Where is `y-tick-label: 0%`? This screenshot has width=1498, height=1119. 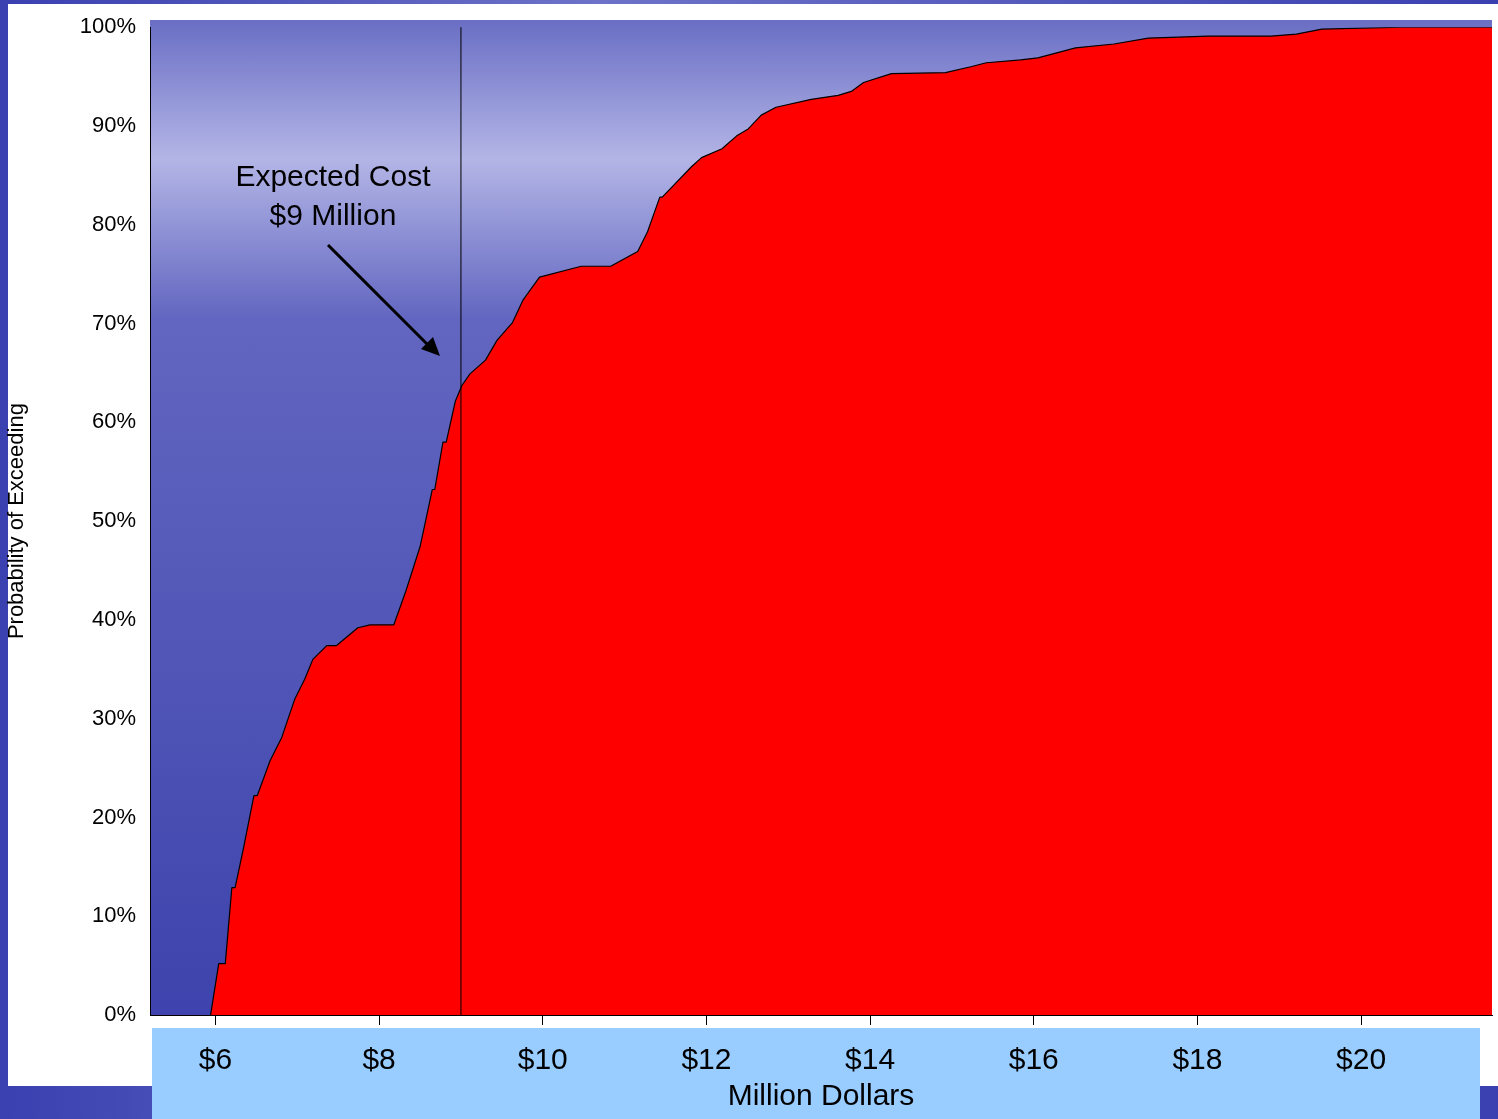 y-tick-label: 0% is located at coordinates (120, 1014).